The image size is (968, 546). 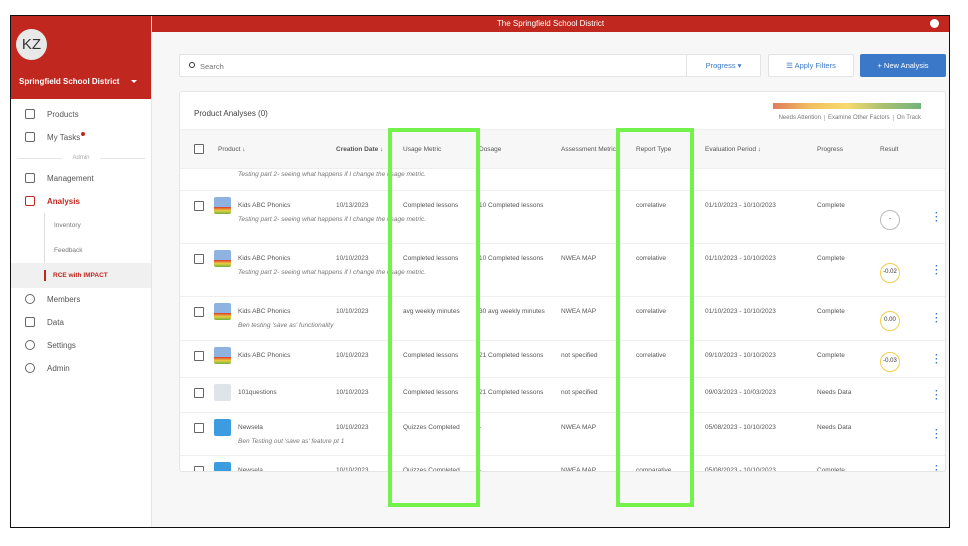 I want to click on sidebar-item-members: Members, so click(x=81, y=299).